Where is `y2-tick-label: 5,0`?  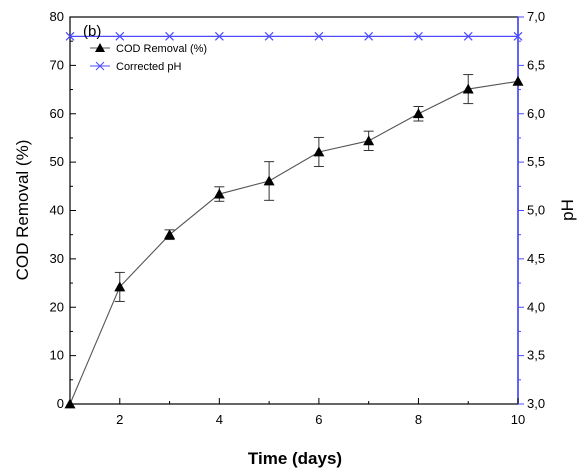
y2-tick-label: 5,0 is located at coordinates (536, 210).